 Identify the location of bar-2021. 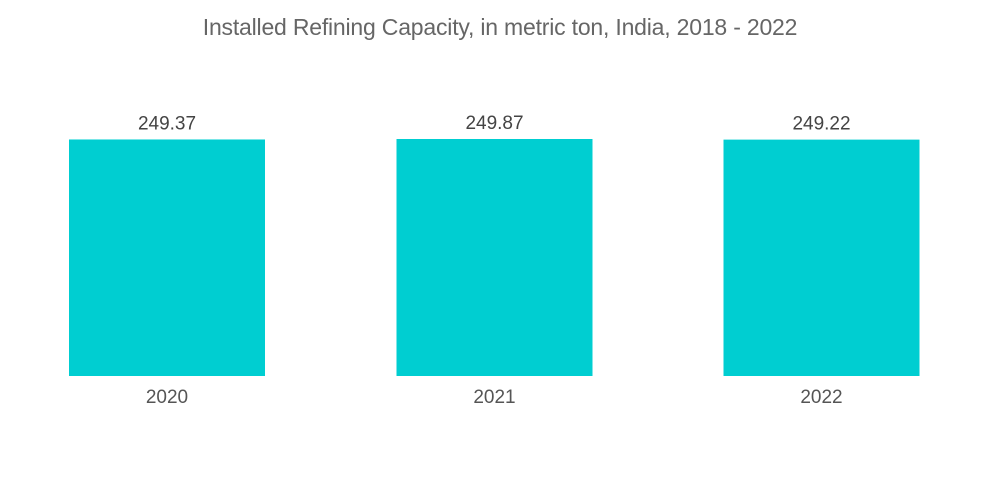
(494, 257).